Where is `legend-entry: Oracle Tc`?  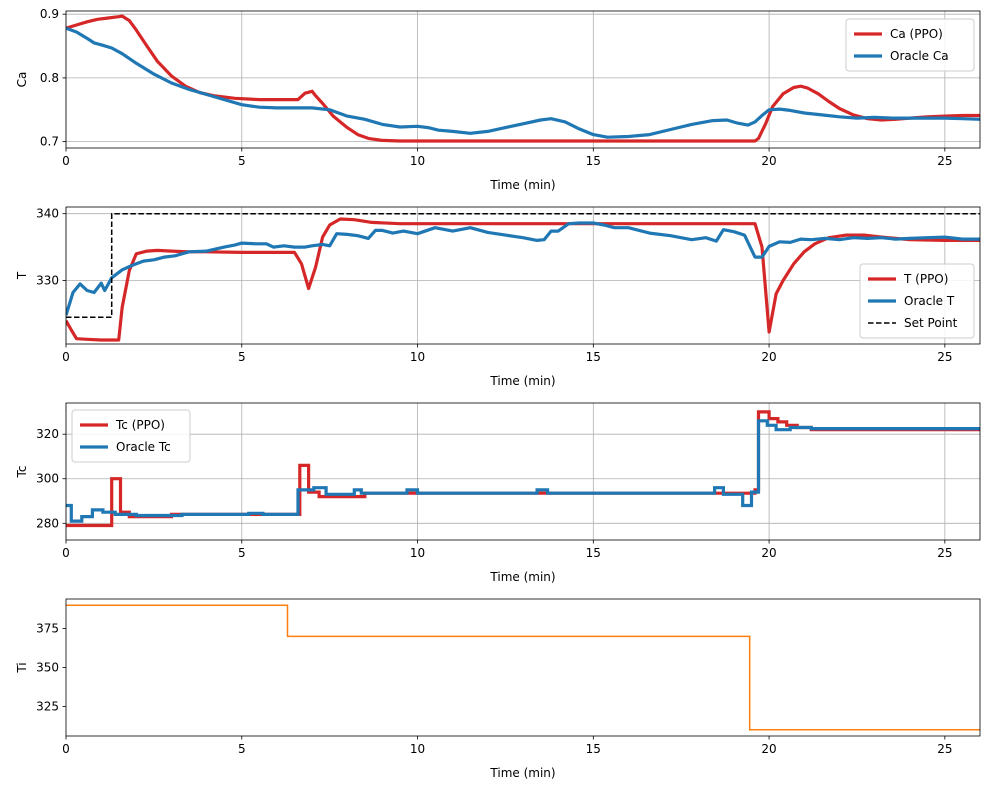 legend-entry: Oracle Tc is located at coordinates (143, 447).